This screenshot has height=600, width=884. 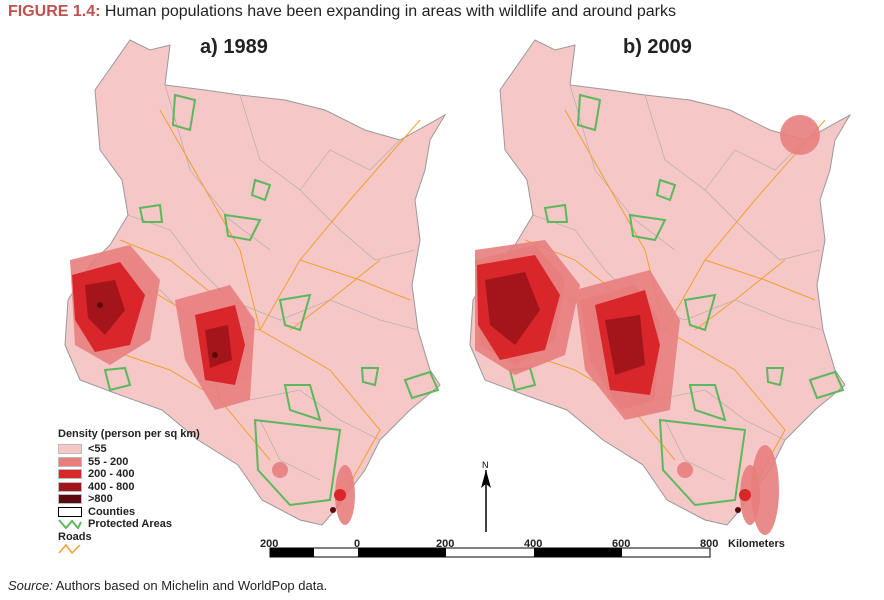 What do you see at coordinates (565, 323) in the screenshot?
I see `density-400-800-growth` at bounding box center [565, 323].